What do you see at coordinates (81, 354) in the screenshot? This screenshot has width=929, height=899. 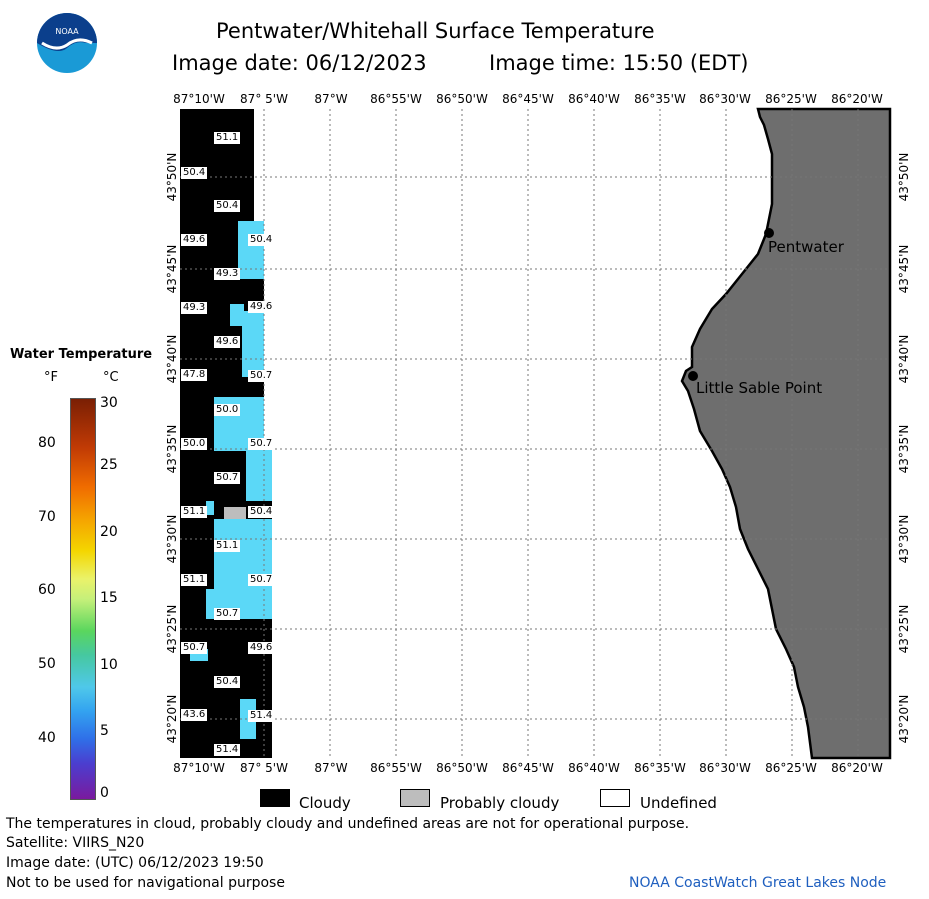 I see `colorbar-title: Water Temperature` at bounding box center [81, 354].